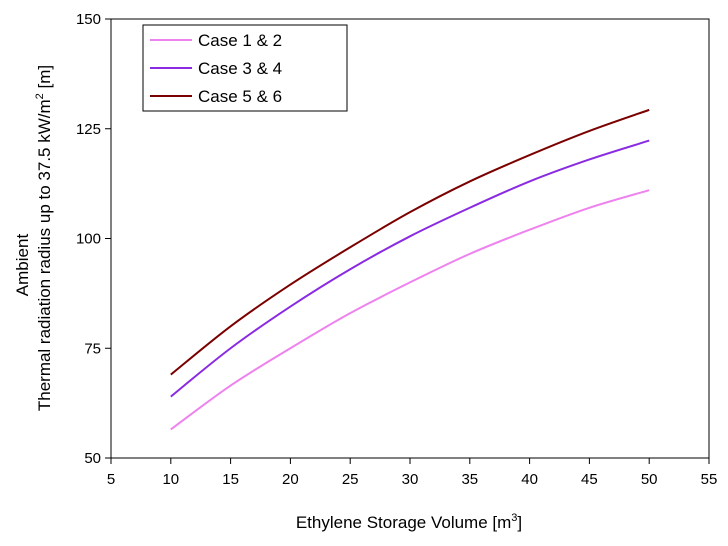 The image size is (728, 546). What do you see at coordinates (230, 479) in the screenshot?
I see `x-tick-label: 15` at bounding box center [230, 479].